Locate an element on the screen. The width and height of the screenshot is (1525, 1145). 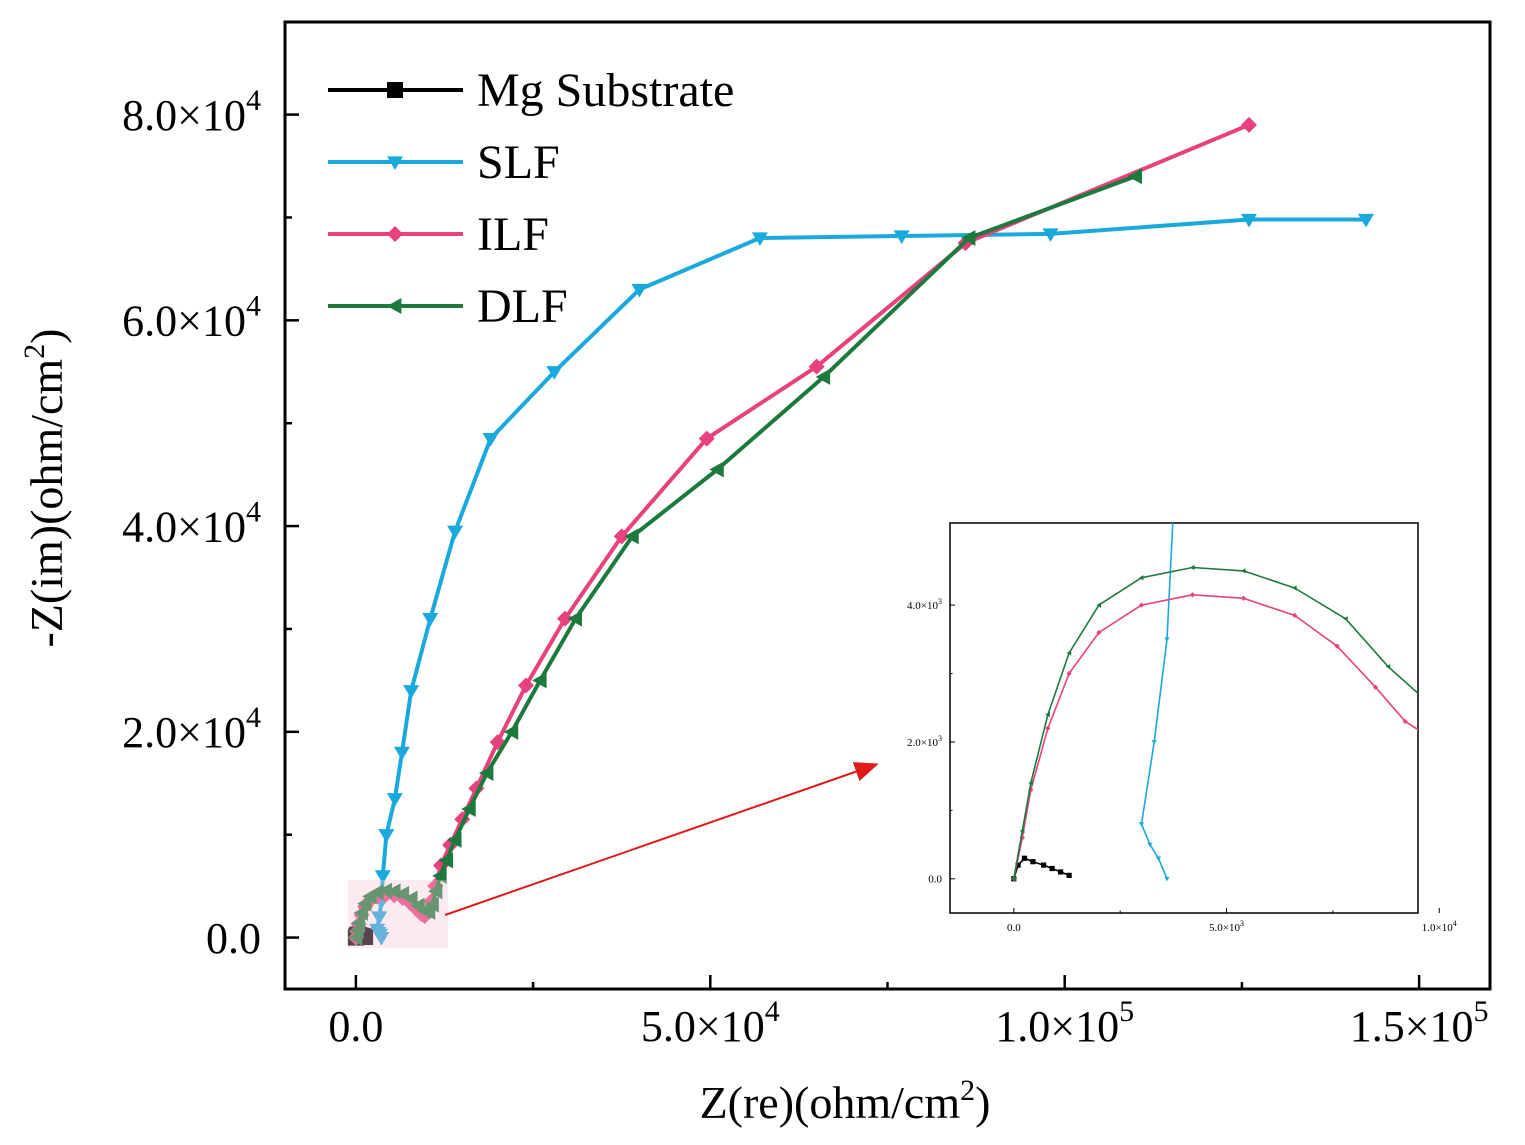
y-tick-label: 4.0×10³ is located at coordinates (924, 604).